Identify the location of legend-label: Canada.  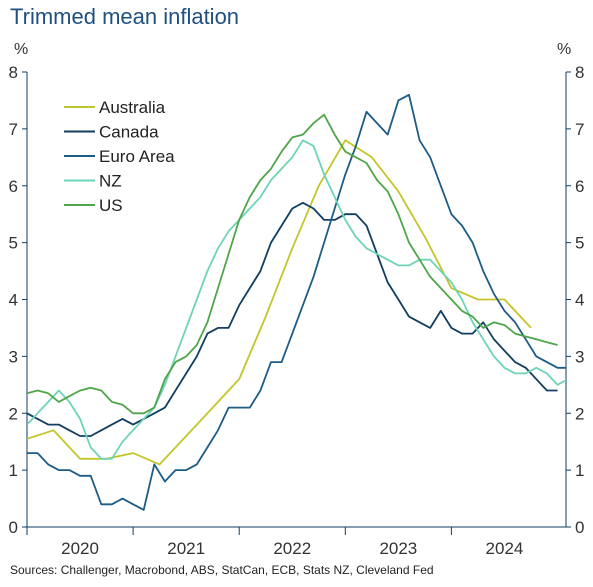
(129, 132).